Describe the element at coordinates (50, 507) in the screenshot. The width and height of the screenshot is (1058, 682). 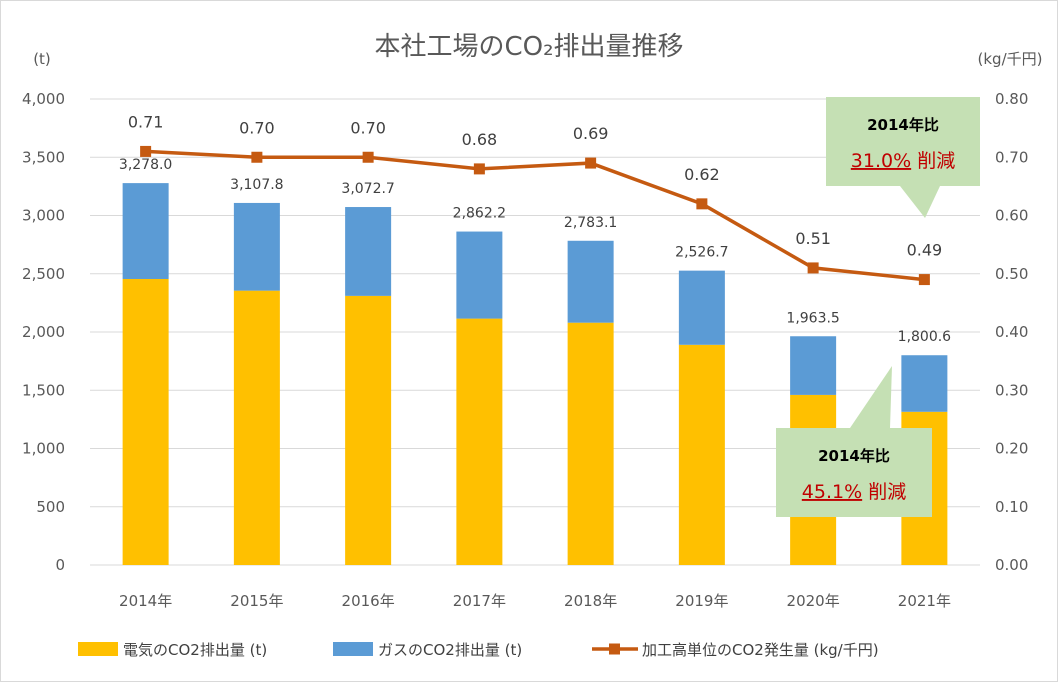
I see `left-tick-label: 500` at that location.